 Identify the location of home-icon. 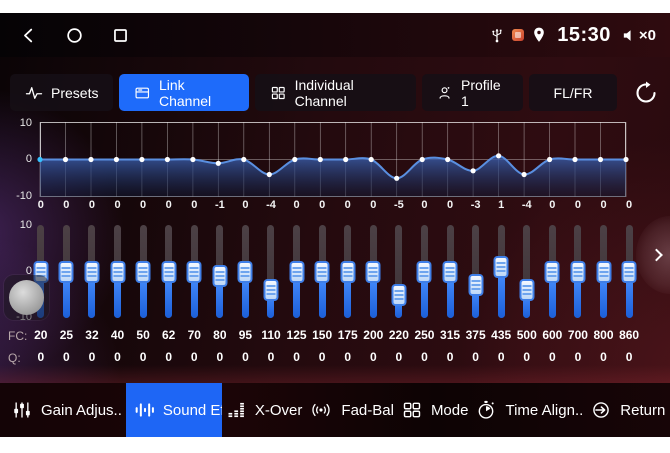
(74, 35).